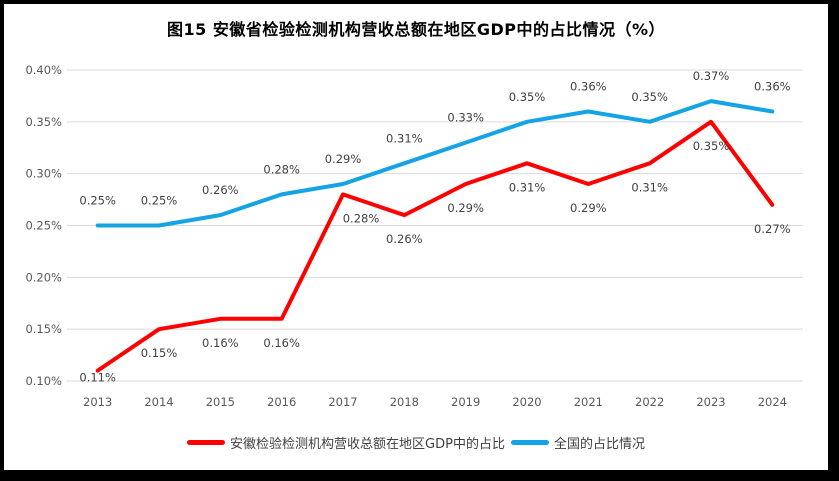 This screenshot has width=839, height=481. I want to click on x-axis-tick-label: 2015, so click(220, 402).